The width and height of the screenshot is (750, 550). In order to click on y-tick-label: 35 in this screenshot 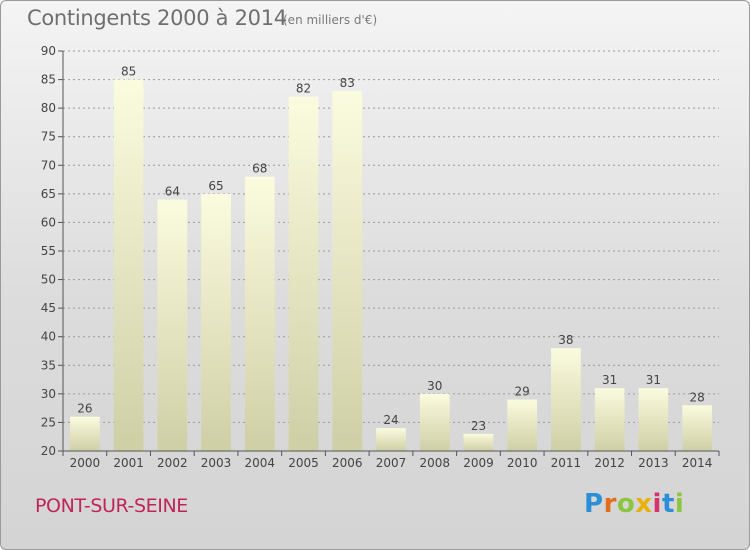, I will do `click(48, 365)`.